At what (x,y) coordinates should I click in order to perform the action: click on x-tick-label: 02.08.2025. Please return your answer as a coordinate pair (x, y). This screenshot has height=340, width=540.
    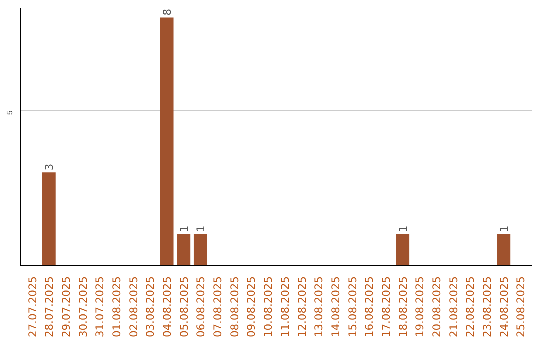
    Looking at the image, I should click on (133, 307).